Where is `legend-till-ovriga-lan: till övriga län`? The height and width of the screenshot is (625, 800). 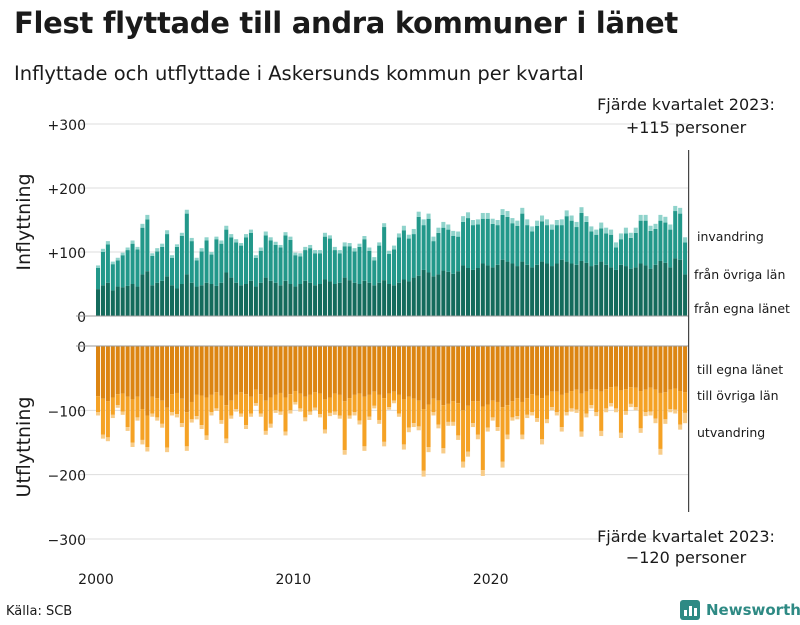 legend-till-ovriga-lan: till övriga län is located at coordinates (738, 395).